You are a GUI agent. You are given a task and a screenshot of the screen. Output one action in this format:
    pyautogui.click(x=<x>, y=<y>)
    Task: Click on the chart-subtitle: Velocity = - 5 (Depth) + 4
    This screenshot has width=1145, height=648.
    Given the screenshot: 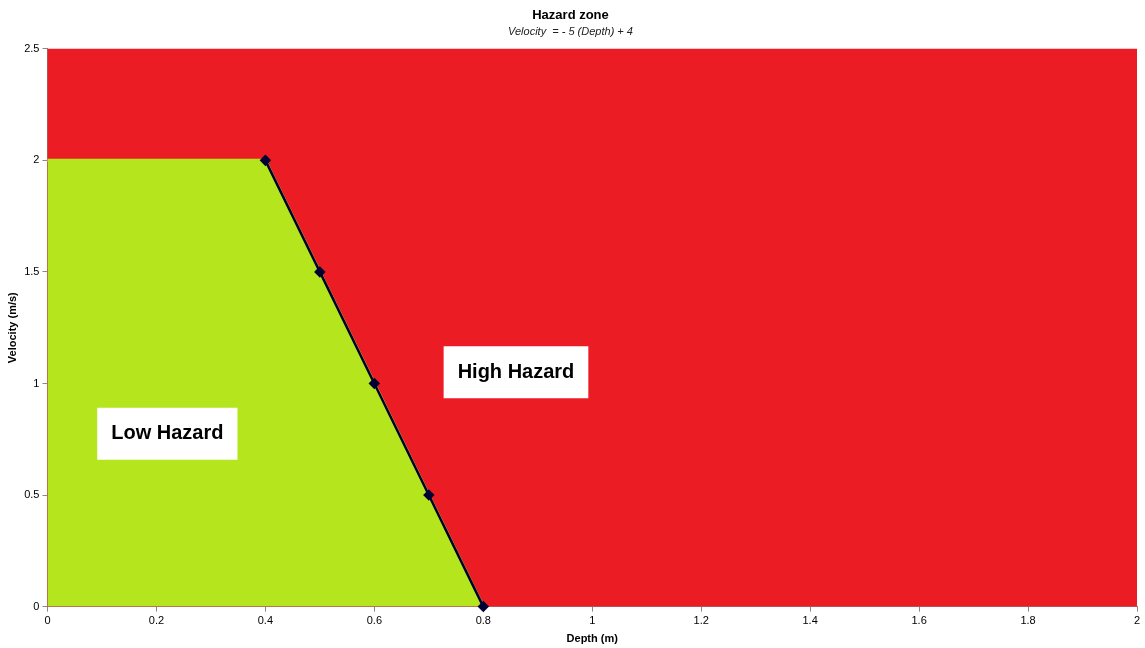 What is the action you would take?
    pyautogui.click(x=570, y=31)
    